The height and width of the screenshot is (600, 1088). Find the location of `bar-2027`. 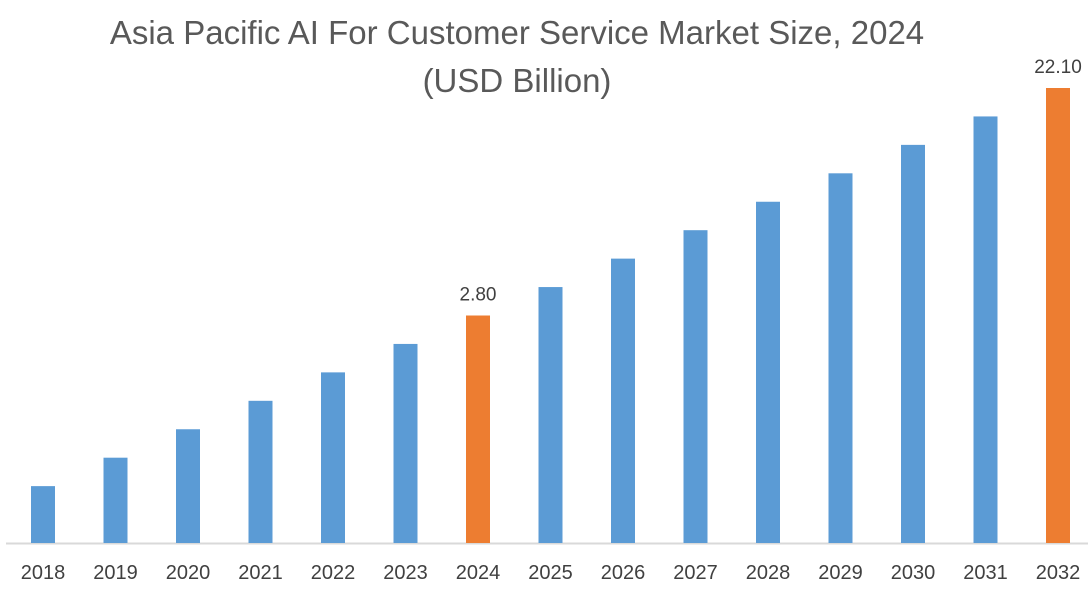

bar-2027 is located at coordinates (695, 386).